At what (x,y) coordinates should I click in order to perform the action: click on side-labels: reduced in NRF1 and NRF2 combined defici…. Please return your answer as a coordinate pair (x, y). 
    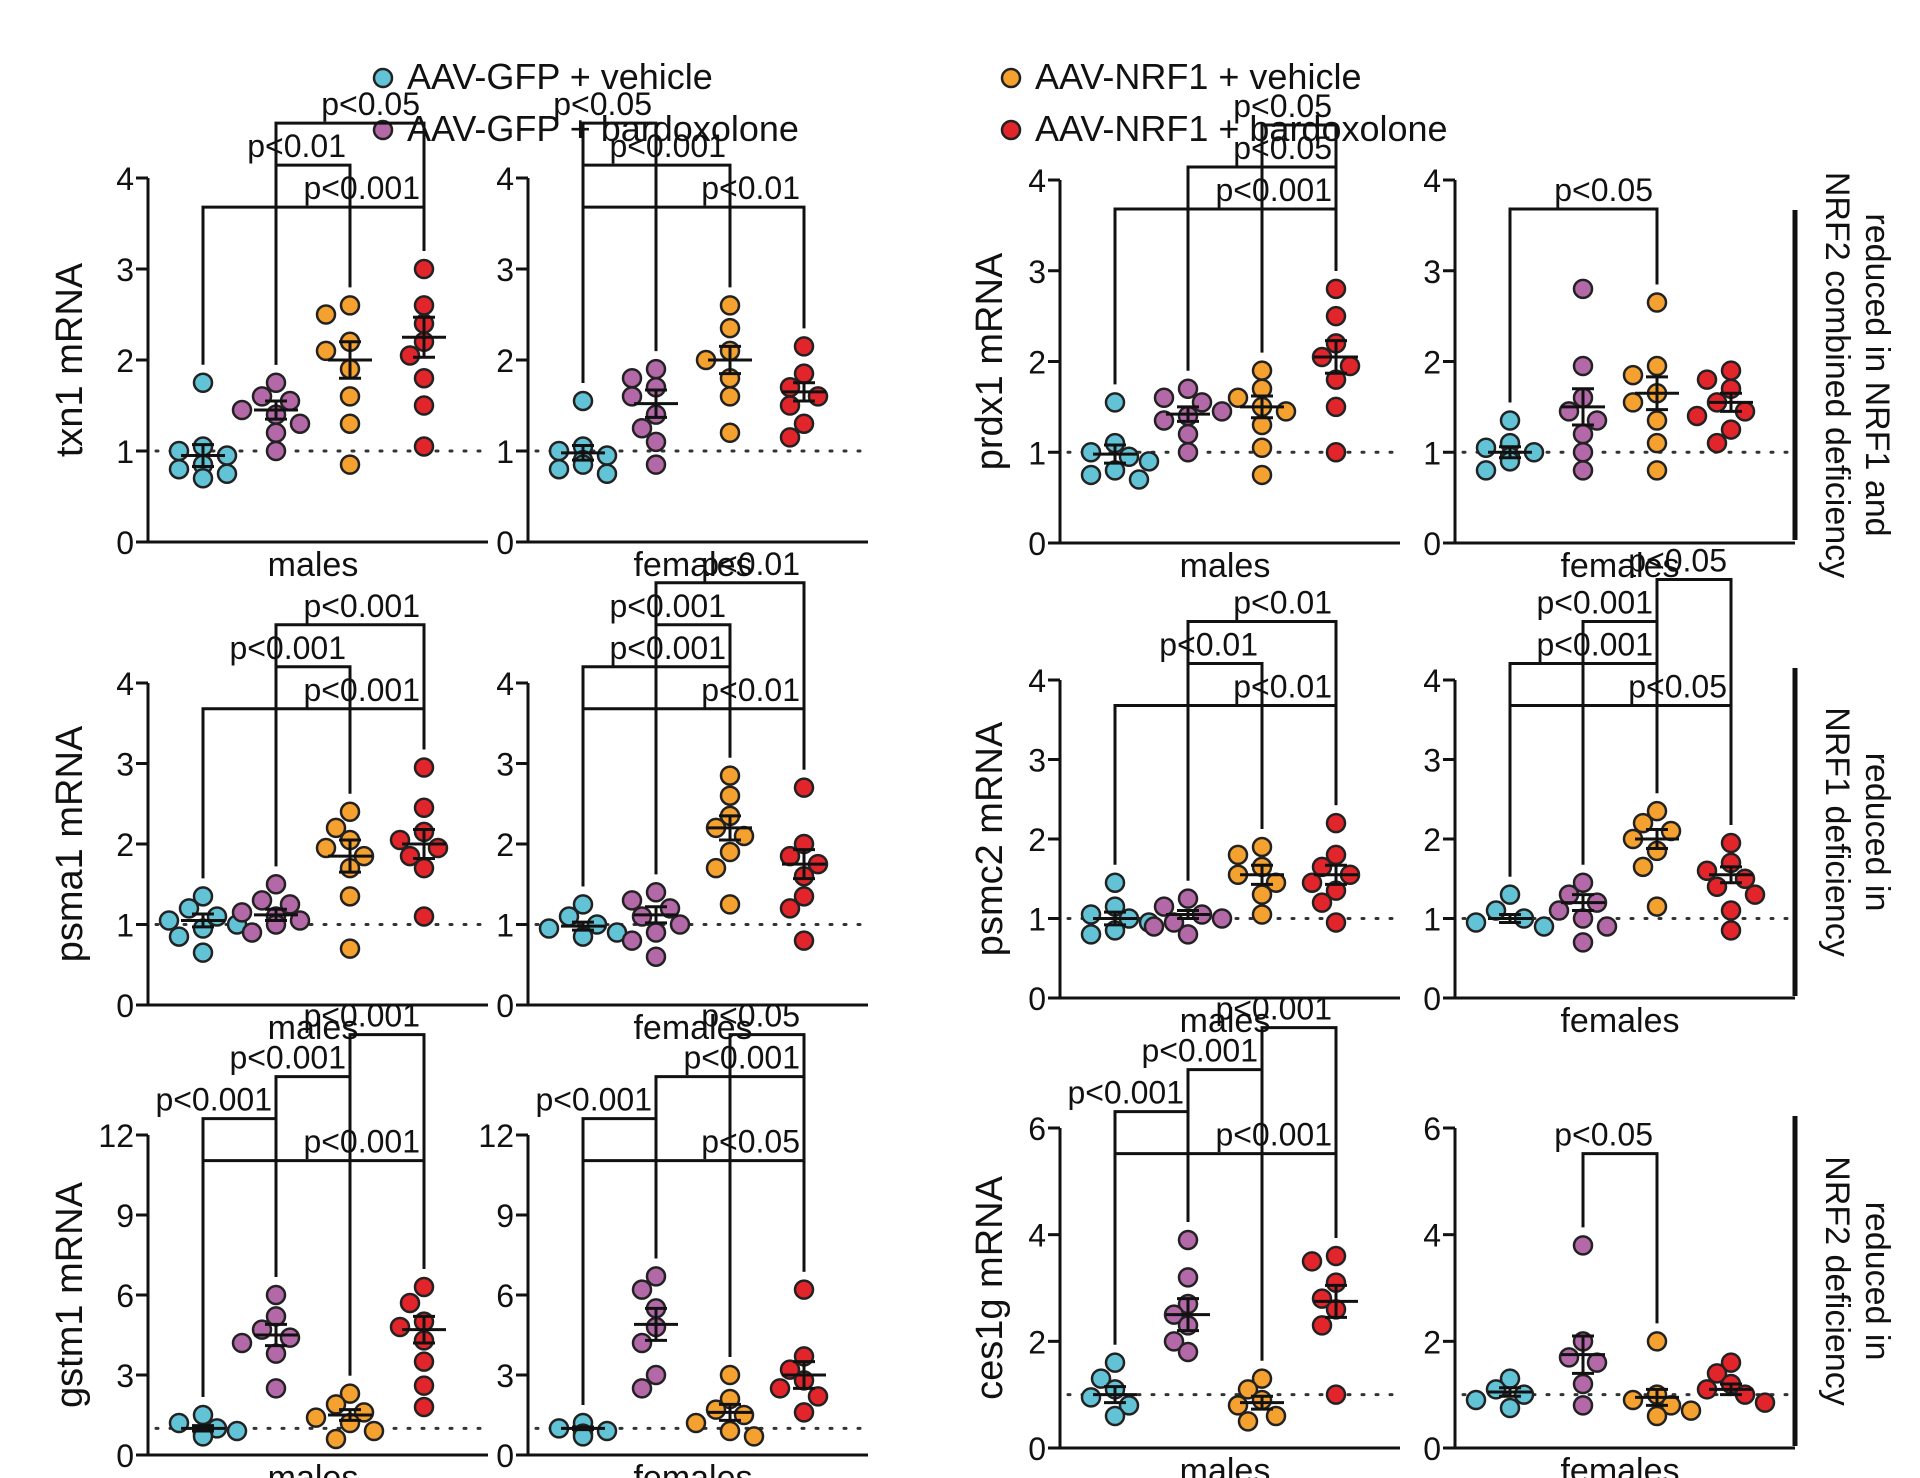
    Looking at the image, I should click on (1844, 809).